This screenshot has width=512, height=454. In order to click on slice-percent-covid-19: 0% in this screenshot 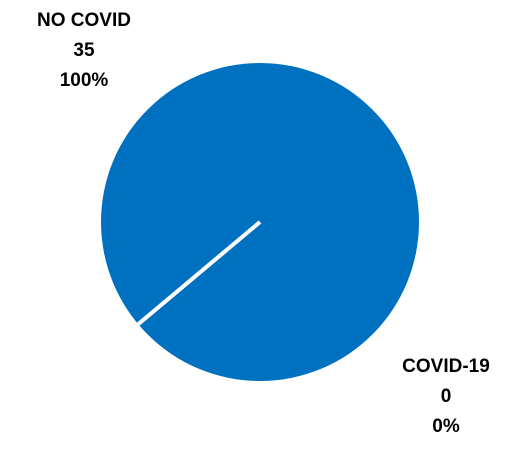, I will do `click(446, 426)`.